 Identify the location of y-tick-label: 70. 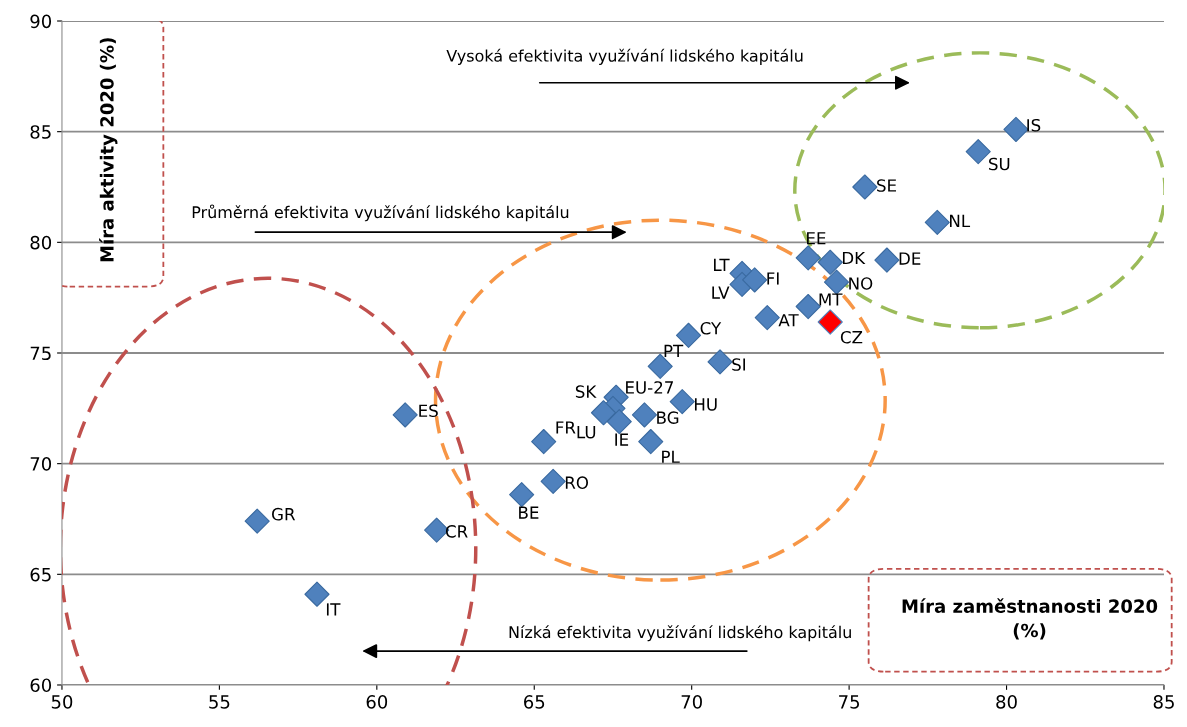
(41, 464).